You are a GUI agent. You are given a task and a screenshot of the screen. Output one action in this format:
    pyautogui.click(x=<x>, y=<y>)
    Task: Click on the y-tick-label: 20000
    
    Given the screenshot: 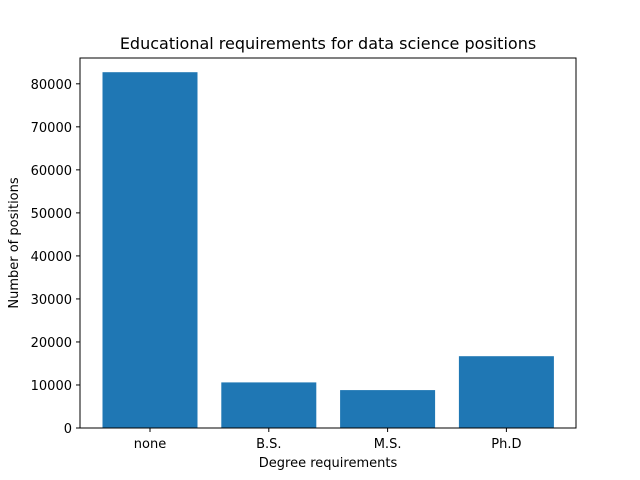 What is the action you would take?
    pyautogui.click(x=51, y=343)
    